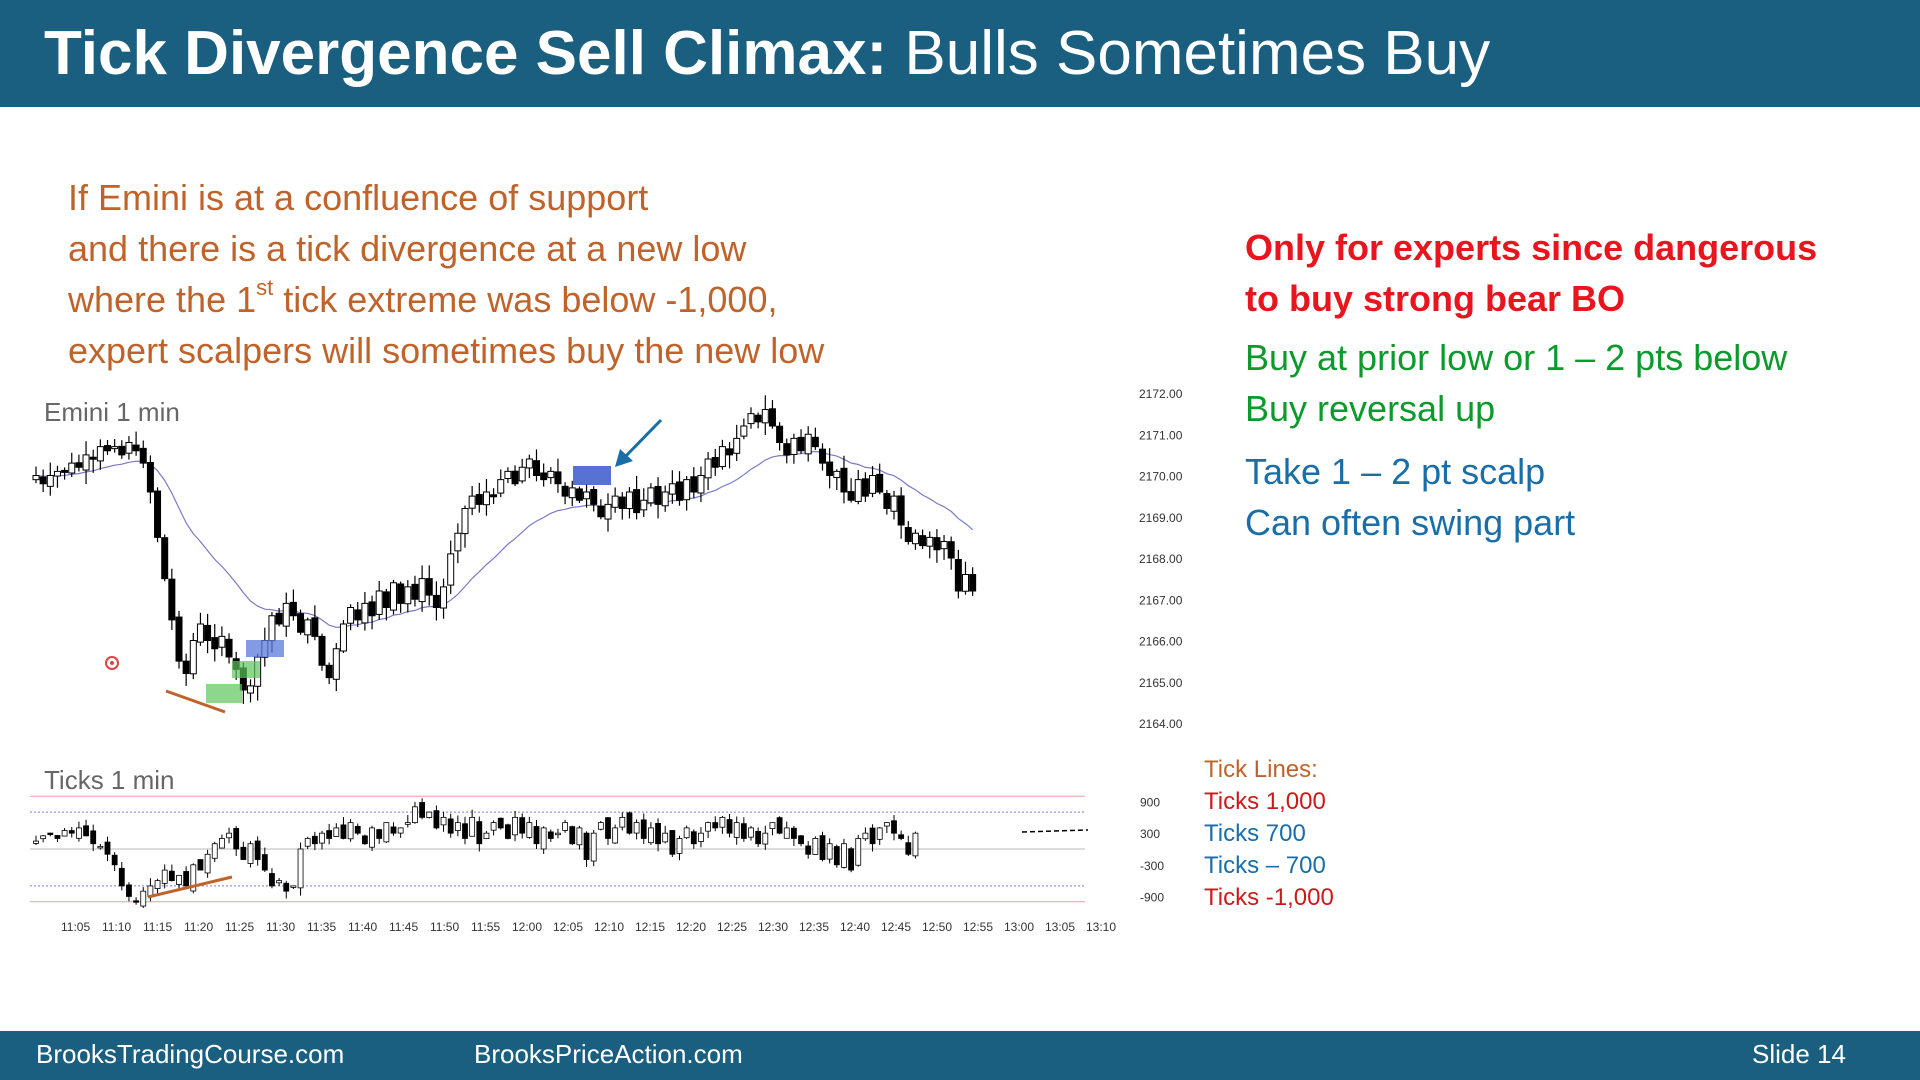 This screenshot has height=1080, width=1920. Describe the element at coordinates (75, 927) in the screenshot. I see `time-x-tick: 11:05` at that location.